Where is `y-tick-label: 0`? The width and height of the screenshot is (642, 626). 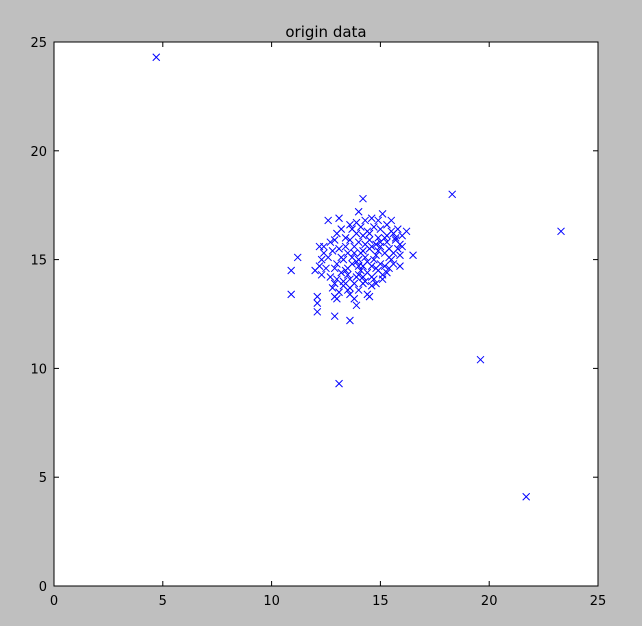 y-tick-label: 0 is located at coordinates (43, 587).